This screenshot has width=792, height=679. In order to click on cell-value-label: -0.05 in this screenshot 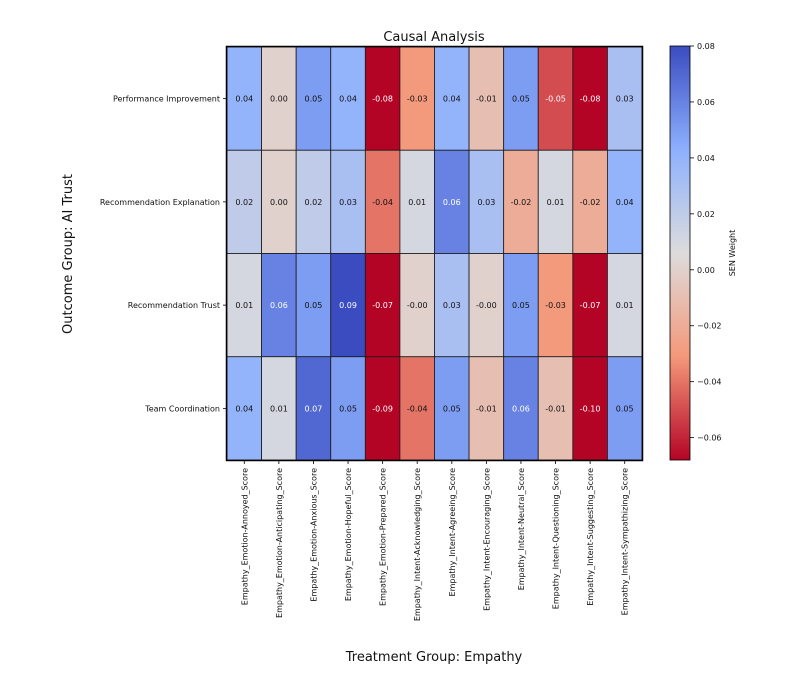, I will do `click(555, 99)`.